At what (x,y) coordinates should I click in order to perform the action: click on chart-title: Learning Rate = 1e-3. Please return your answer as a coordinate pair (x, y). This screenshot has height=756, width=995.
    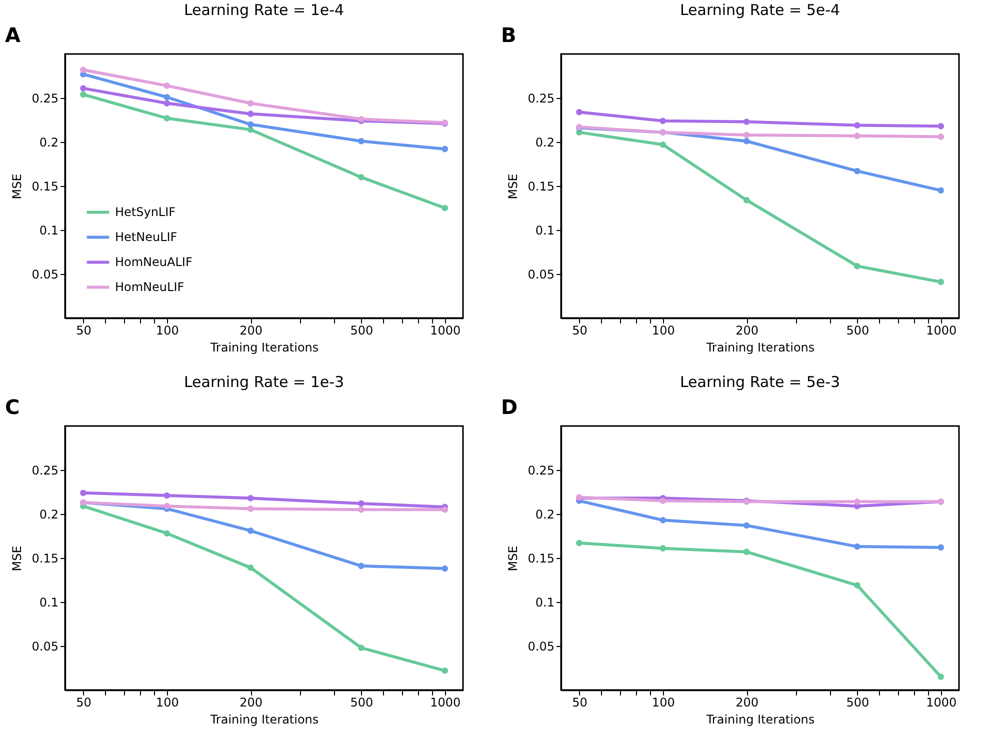
    Looking at the image, I should click on (264, 382).